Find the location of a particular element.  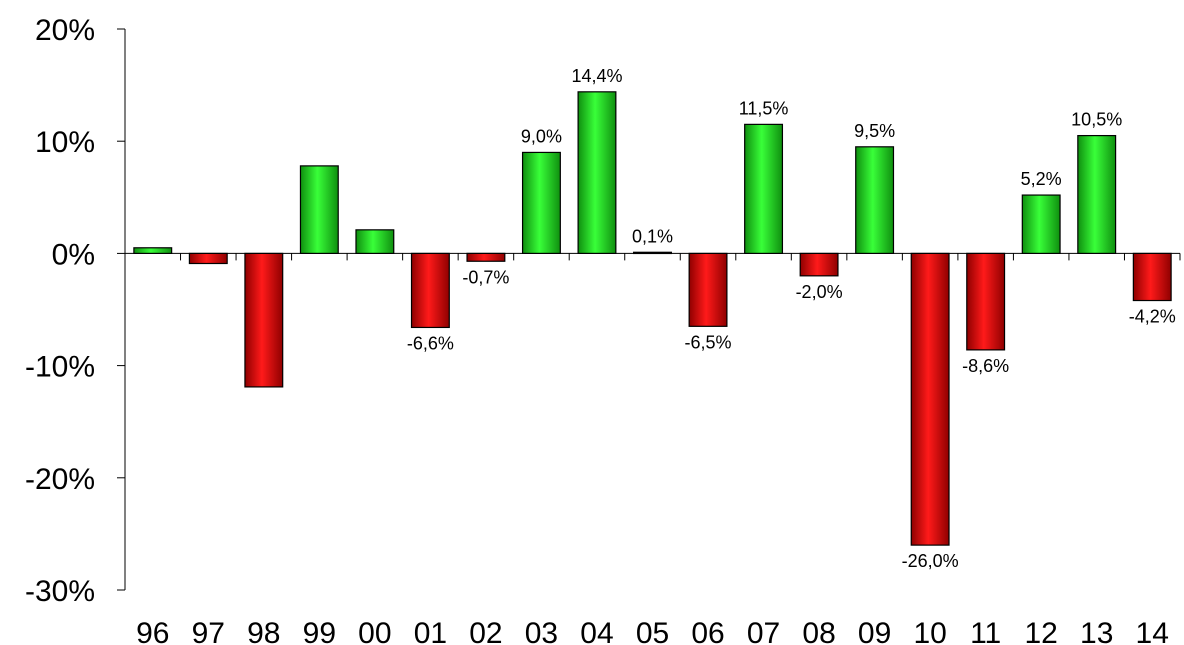

data-label: 11,5% is located at coordinates (764, 108).